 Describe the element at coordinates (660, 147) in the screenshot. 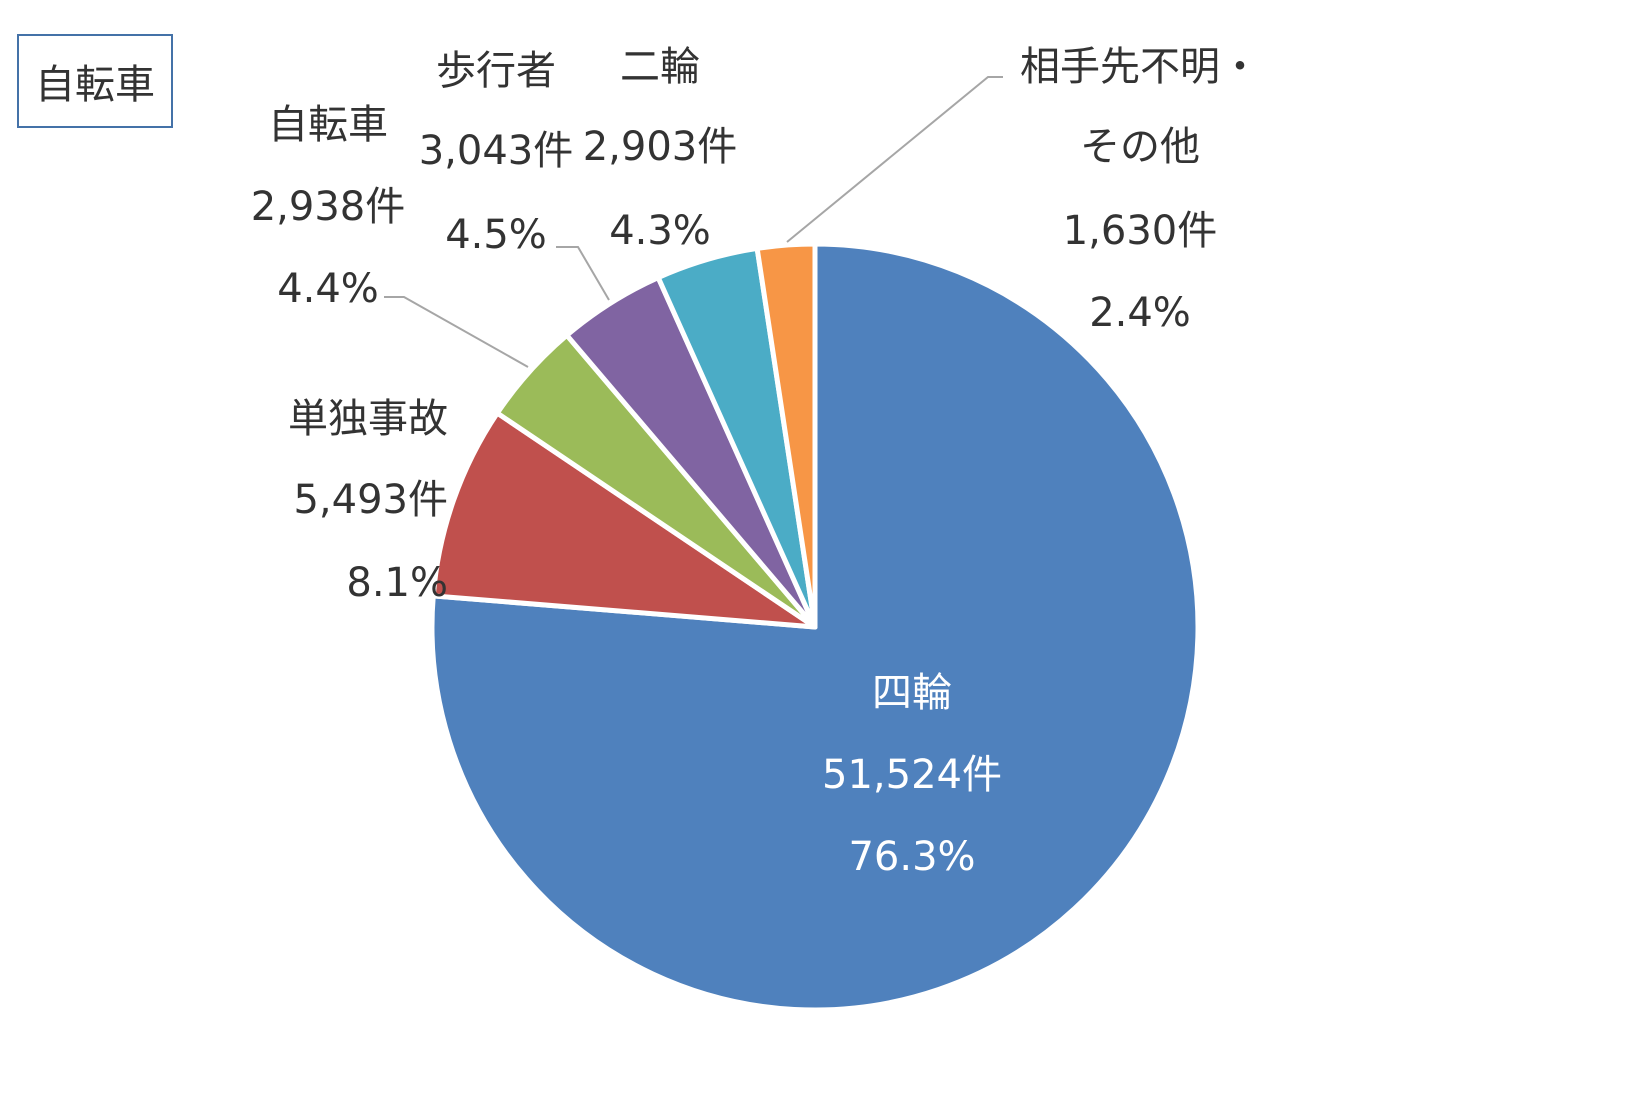

I see `slice-label-5-count: 2,903件` at that location.